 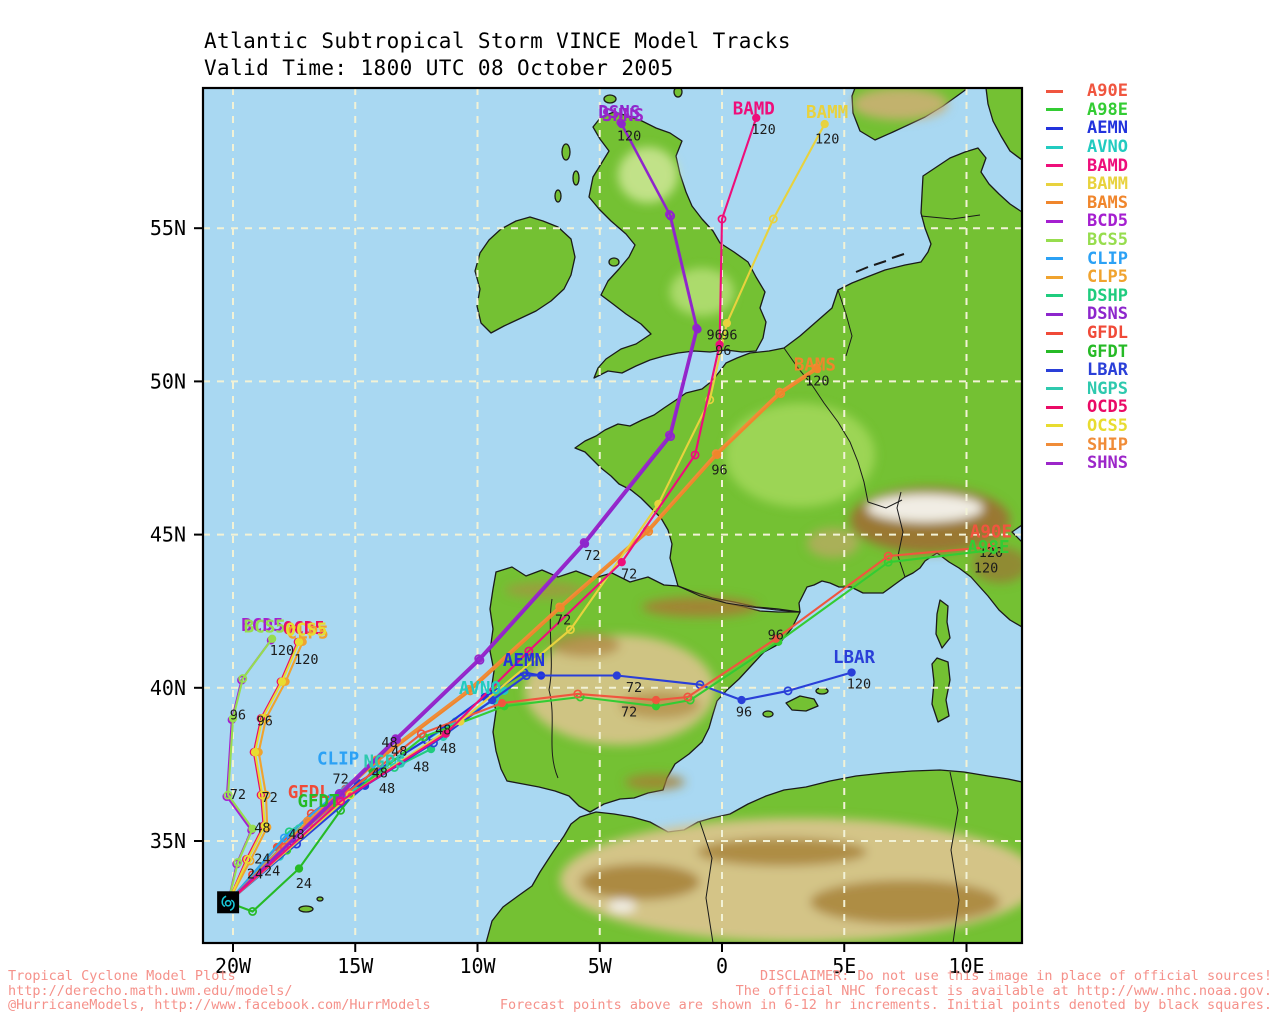 What do you see at coordinates (265, 628) in the screenshot?
I see `model-label-BCS5: BCS5` at bounding box center [265, 628].